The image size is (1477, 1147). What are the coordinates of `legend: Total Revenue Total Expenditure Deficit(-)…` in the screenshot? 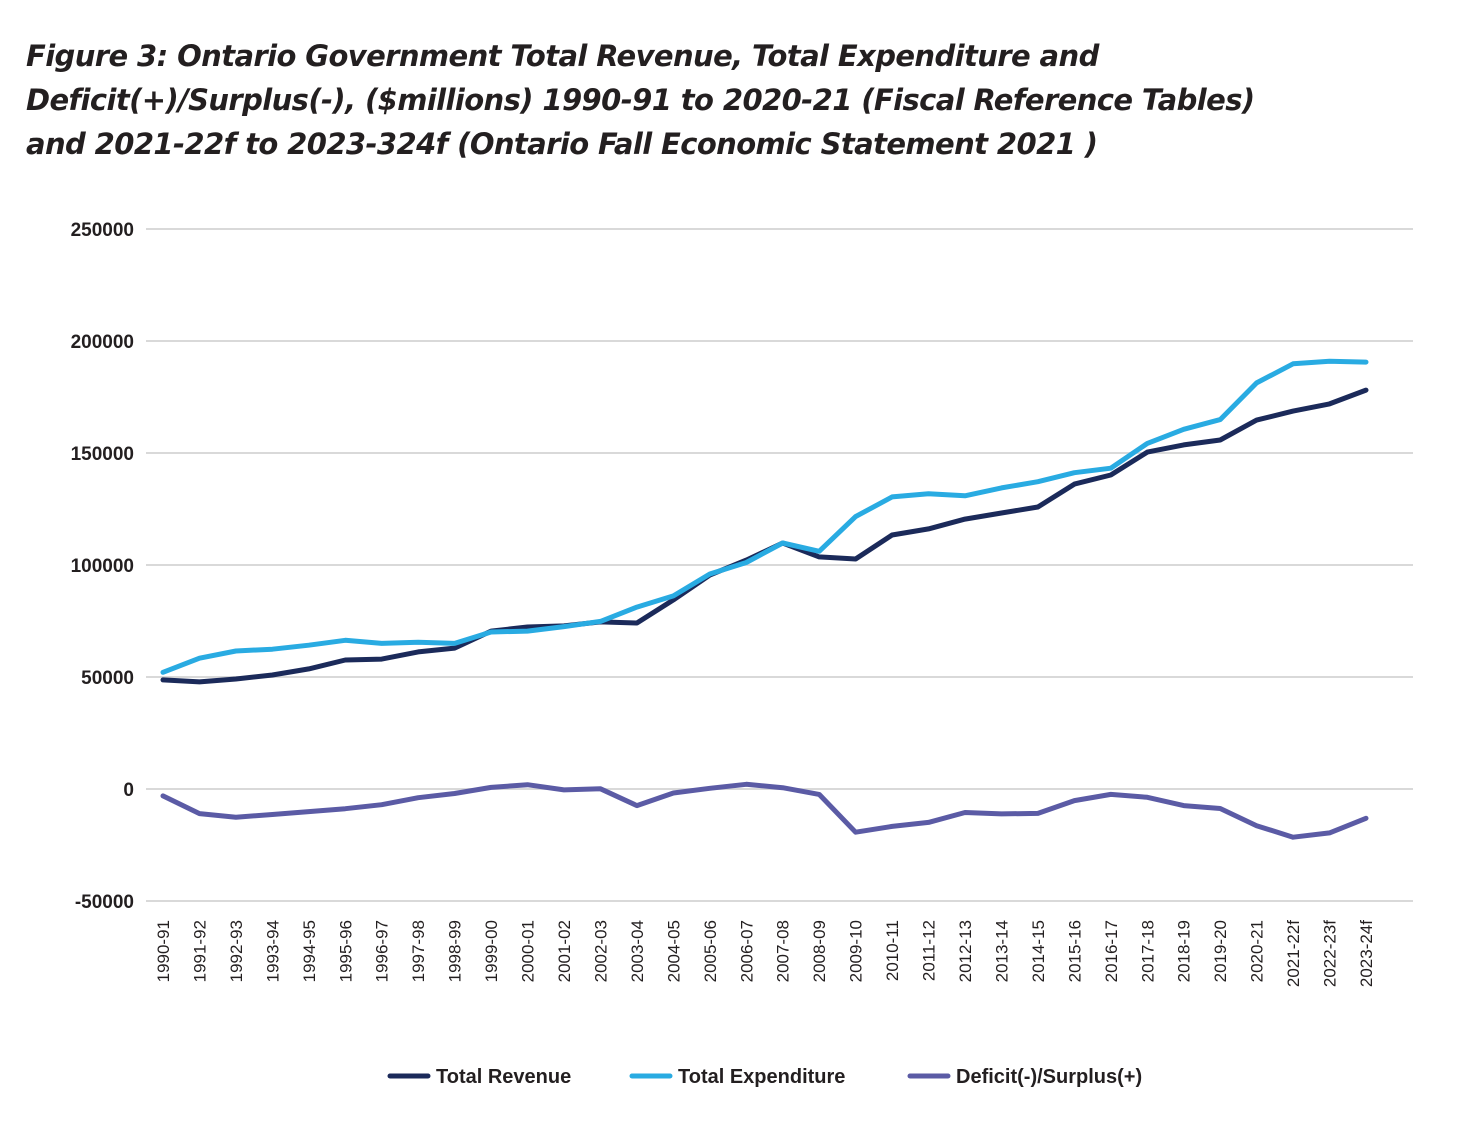 It's located at (764, 1077).